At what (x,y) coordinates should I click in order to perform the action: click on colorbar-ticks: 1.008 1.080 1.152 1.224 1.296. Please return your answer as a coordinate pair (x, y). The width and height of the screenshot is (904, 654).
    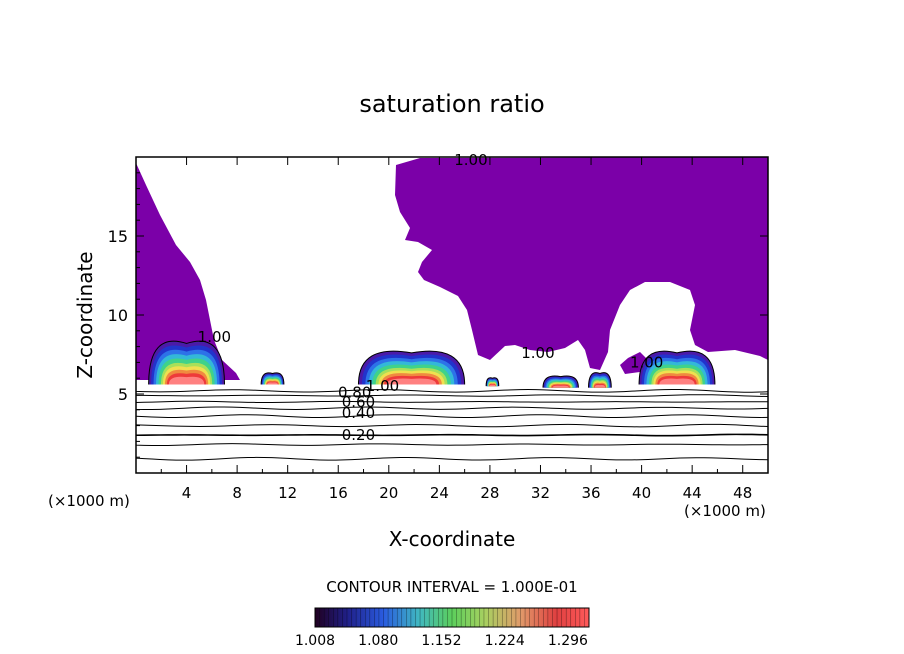
    Looking at the image, I should click on (441, 641).